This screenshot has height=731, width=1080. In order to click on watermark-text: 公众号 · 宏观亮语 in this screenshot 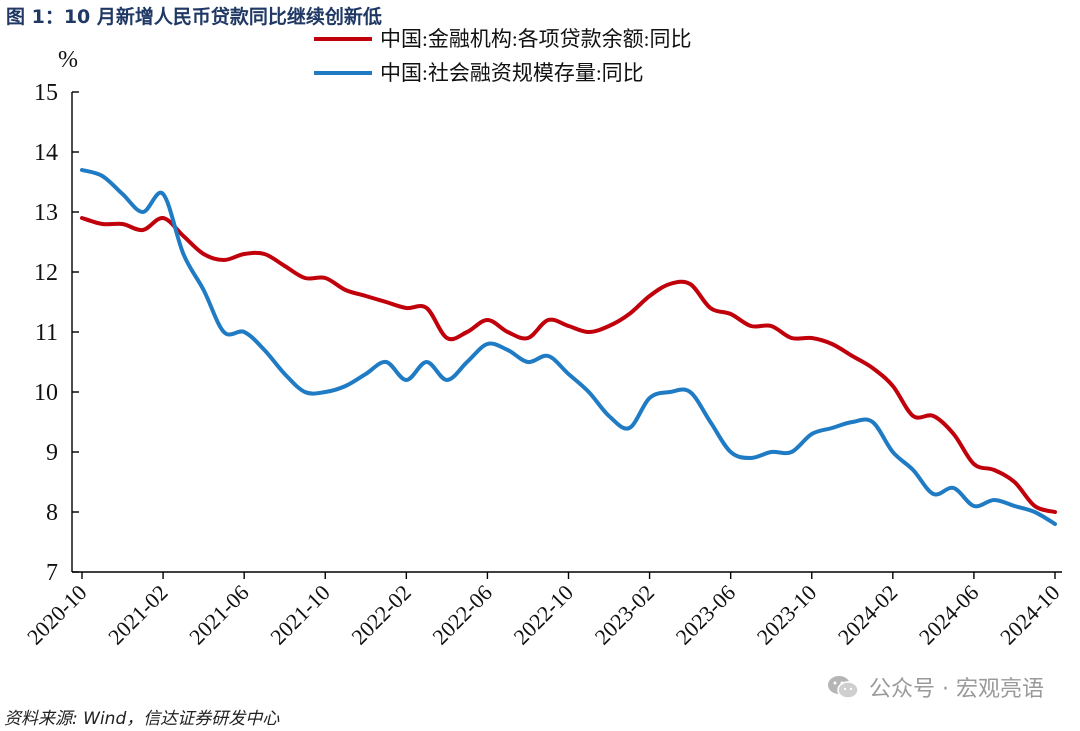, I will do `click(956, 689)`.